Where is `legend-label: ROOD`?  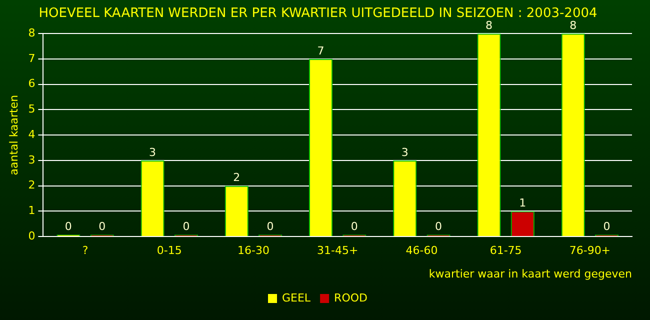
legend-label: ROOD is located at coordinates (351, 297).